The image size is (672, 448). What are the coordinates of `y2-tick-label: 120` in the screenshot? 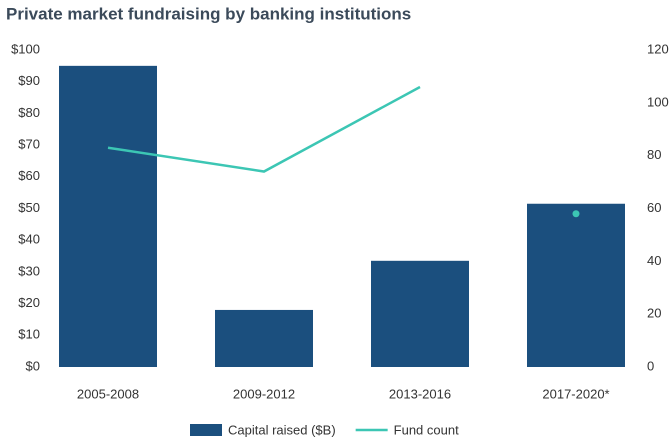 It's located at (658, 48).